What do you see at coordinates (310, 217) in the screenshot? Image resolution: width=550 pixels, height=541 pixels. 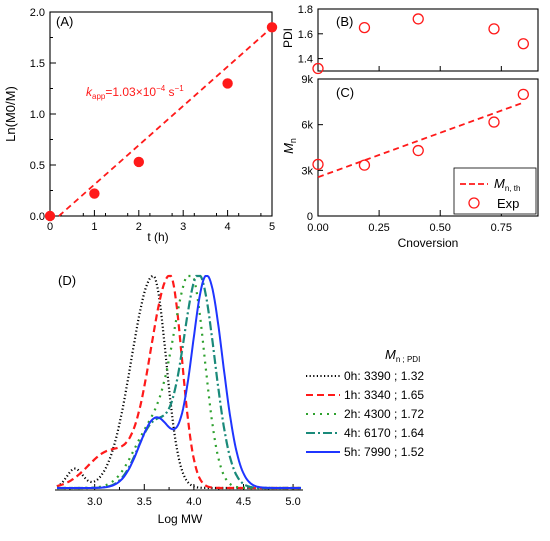 I see `panel-c-y-tick-label: 0` at bounding box center [310, 217].